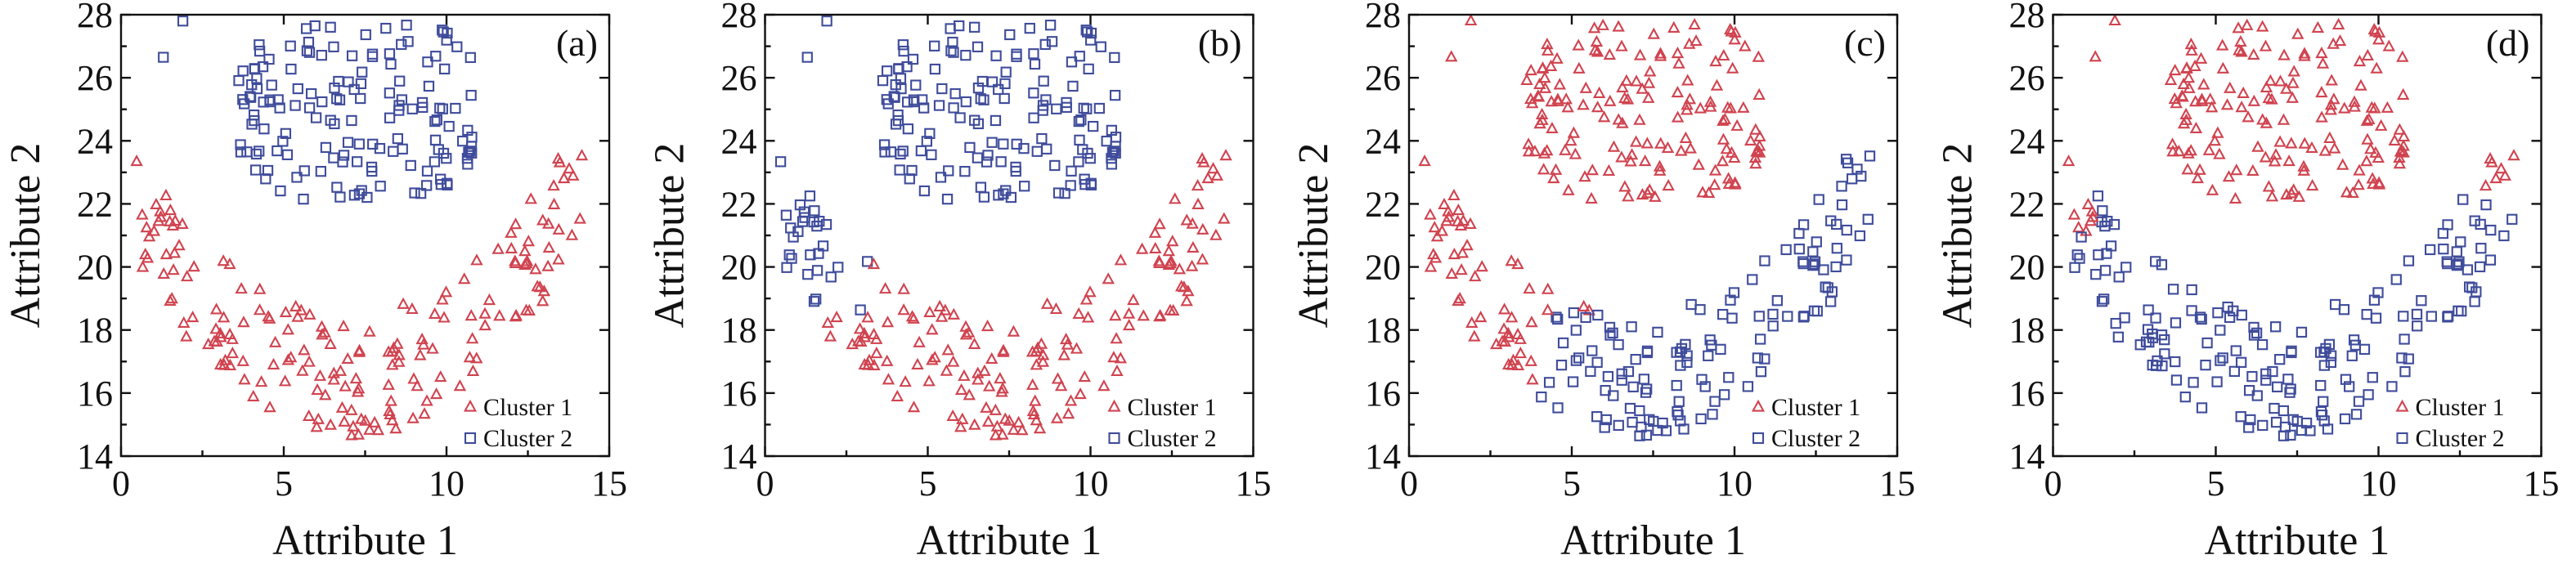  I want to click on y-tick-label: 22, so click(95, 204).